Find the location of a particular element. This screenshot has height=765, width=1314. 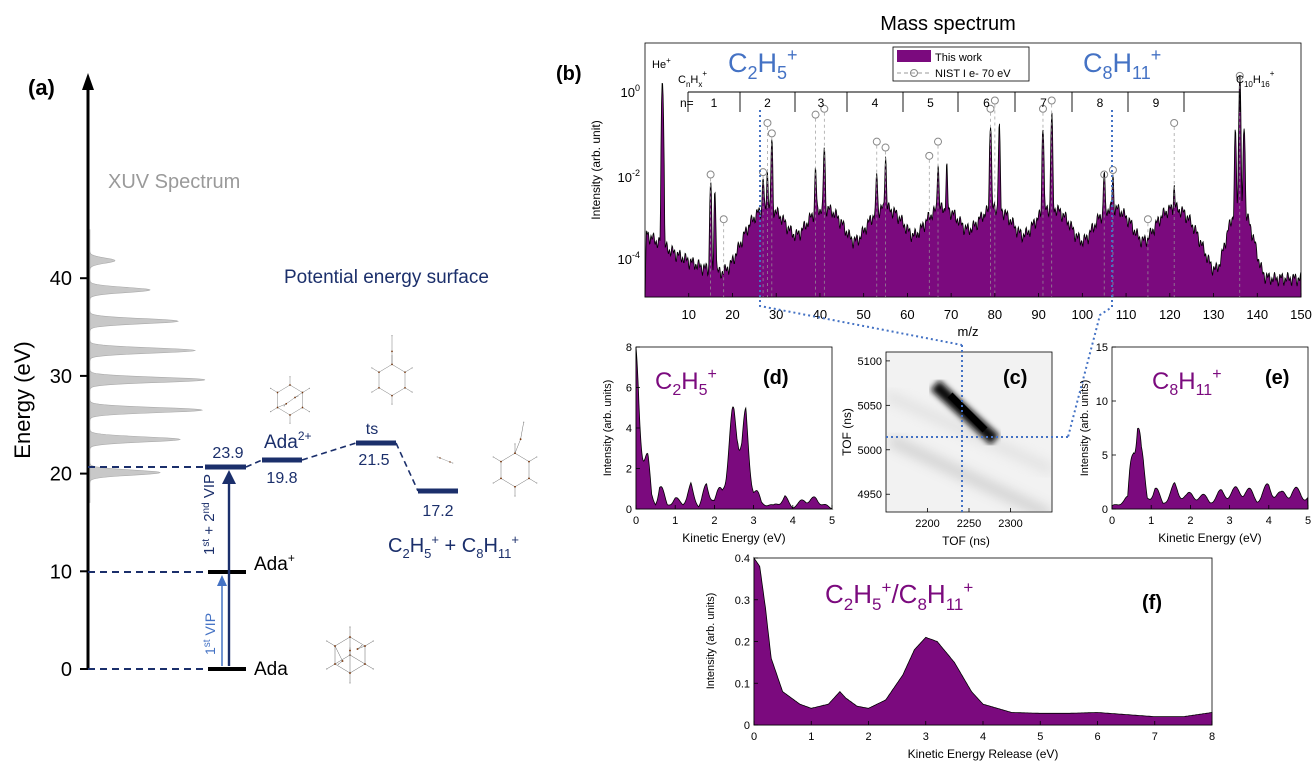

vip12-arrowhead is located at coordinates (229, 477).